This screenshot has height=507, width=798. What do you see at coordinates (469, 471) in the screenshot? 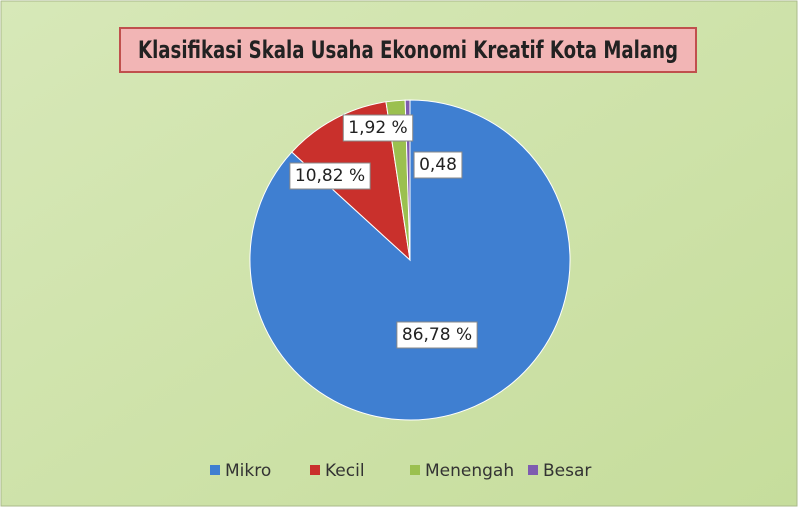
I see `legend-label: Menengah` at bounding box center [469, 471].